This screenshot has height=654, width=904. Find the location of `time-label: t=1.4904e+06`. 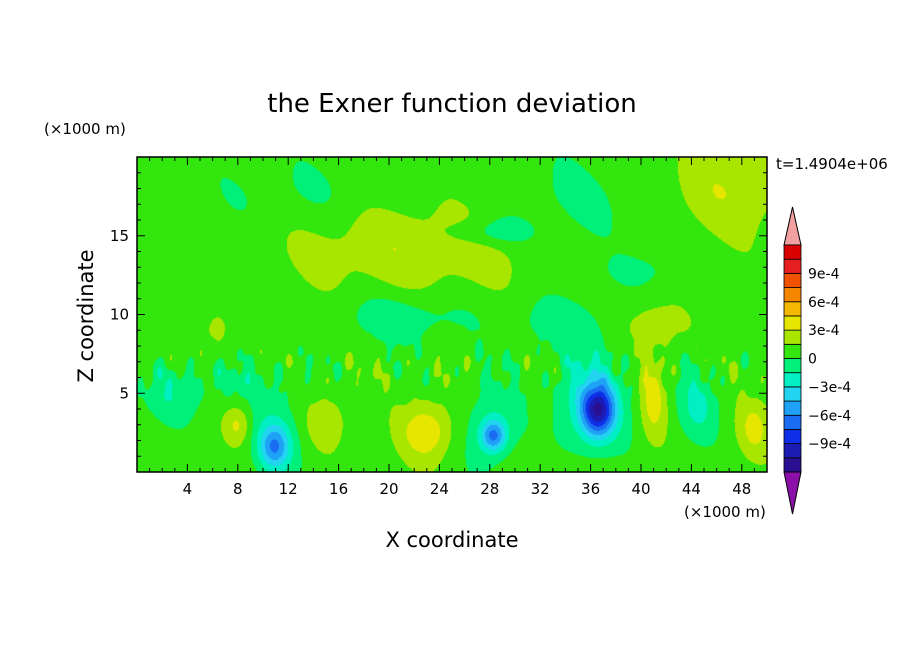

time-label: t=1.4904e+06 is located at coordinates (832, 164).